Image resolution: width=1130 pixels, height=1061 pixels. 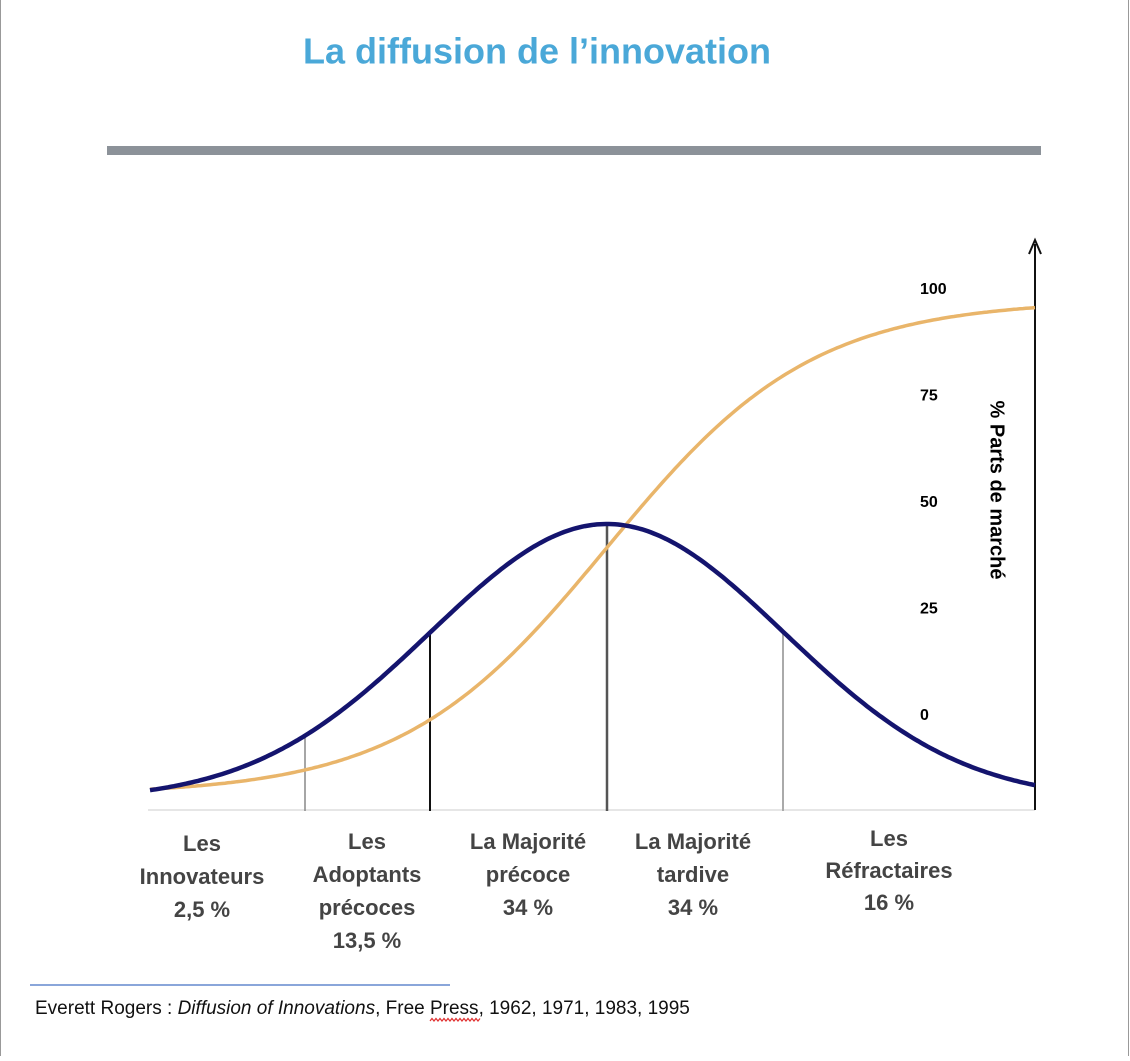 What do you see at coordinates (106, 1008) in the screenshot?
I see `citation-author: Everett Rogers :` at bounding box center [106, 1008].